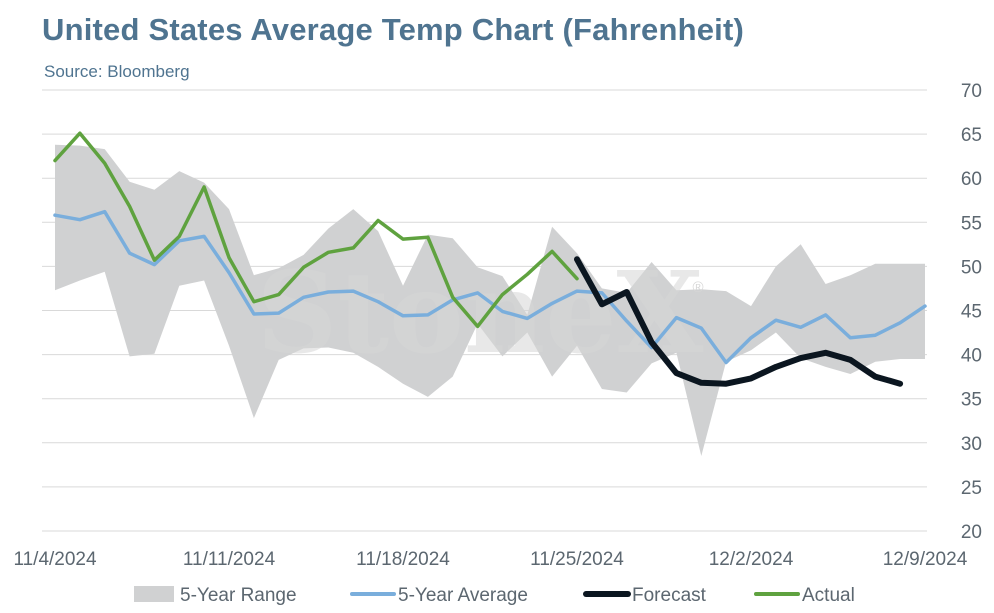 The height and width of the screenshot is (613, 994). I want to click on x-tick-label: 12/9/2024, so click(925, 559).